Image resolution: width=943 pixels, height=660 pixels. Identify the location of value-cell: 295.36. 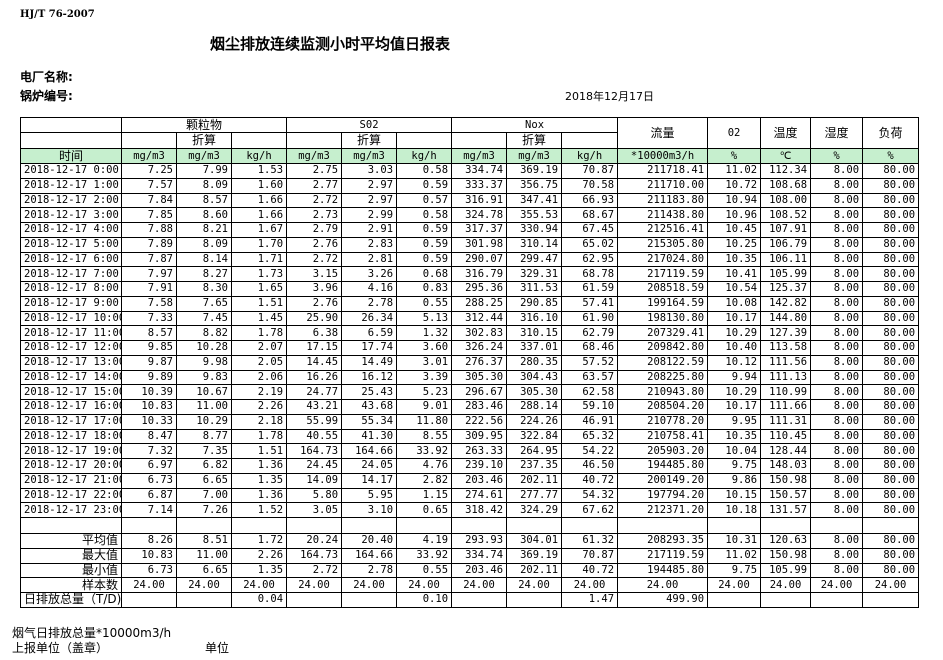
(479, 289).